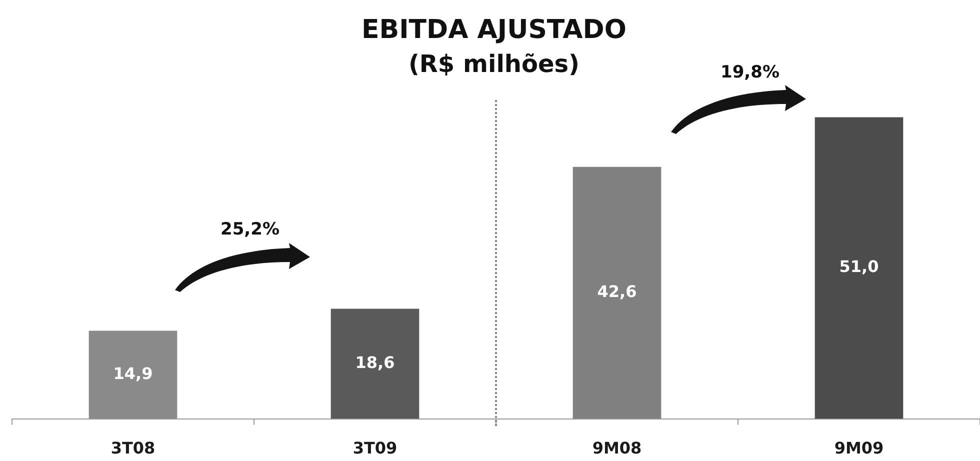 The image size is (980, 461). Describe the element at coordinates (494, 30) in the screenshot. I see `chart-title: EBITDA AJUSTADO` at that location.